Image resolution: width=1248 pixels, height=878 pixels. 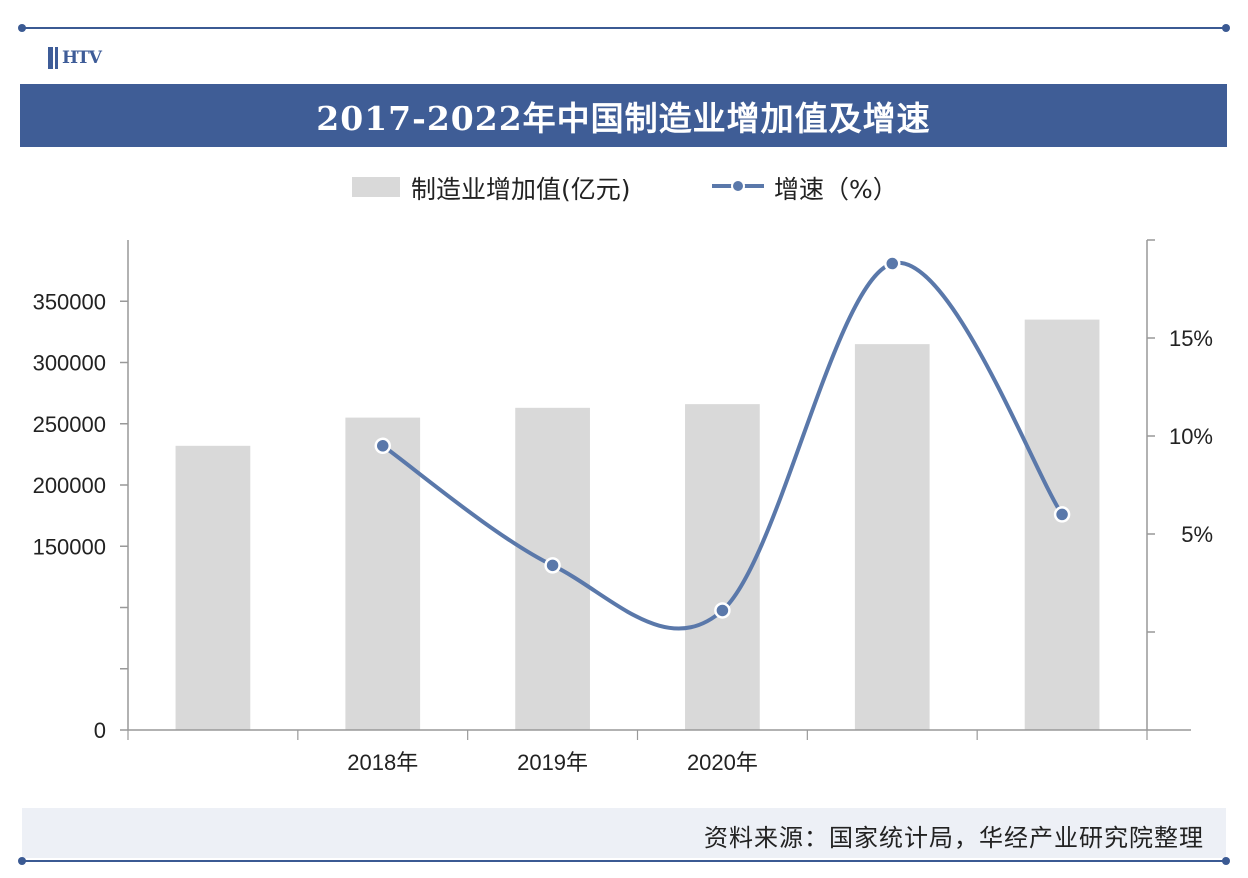 What do you see at coordinates (624, 28) in the screenshot?
I see `top-rule` at bounding box center [624, 28].